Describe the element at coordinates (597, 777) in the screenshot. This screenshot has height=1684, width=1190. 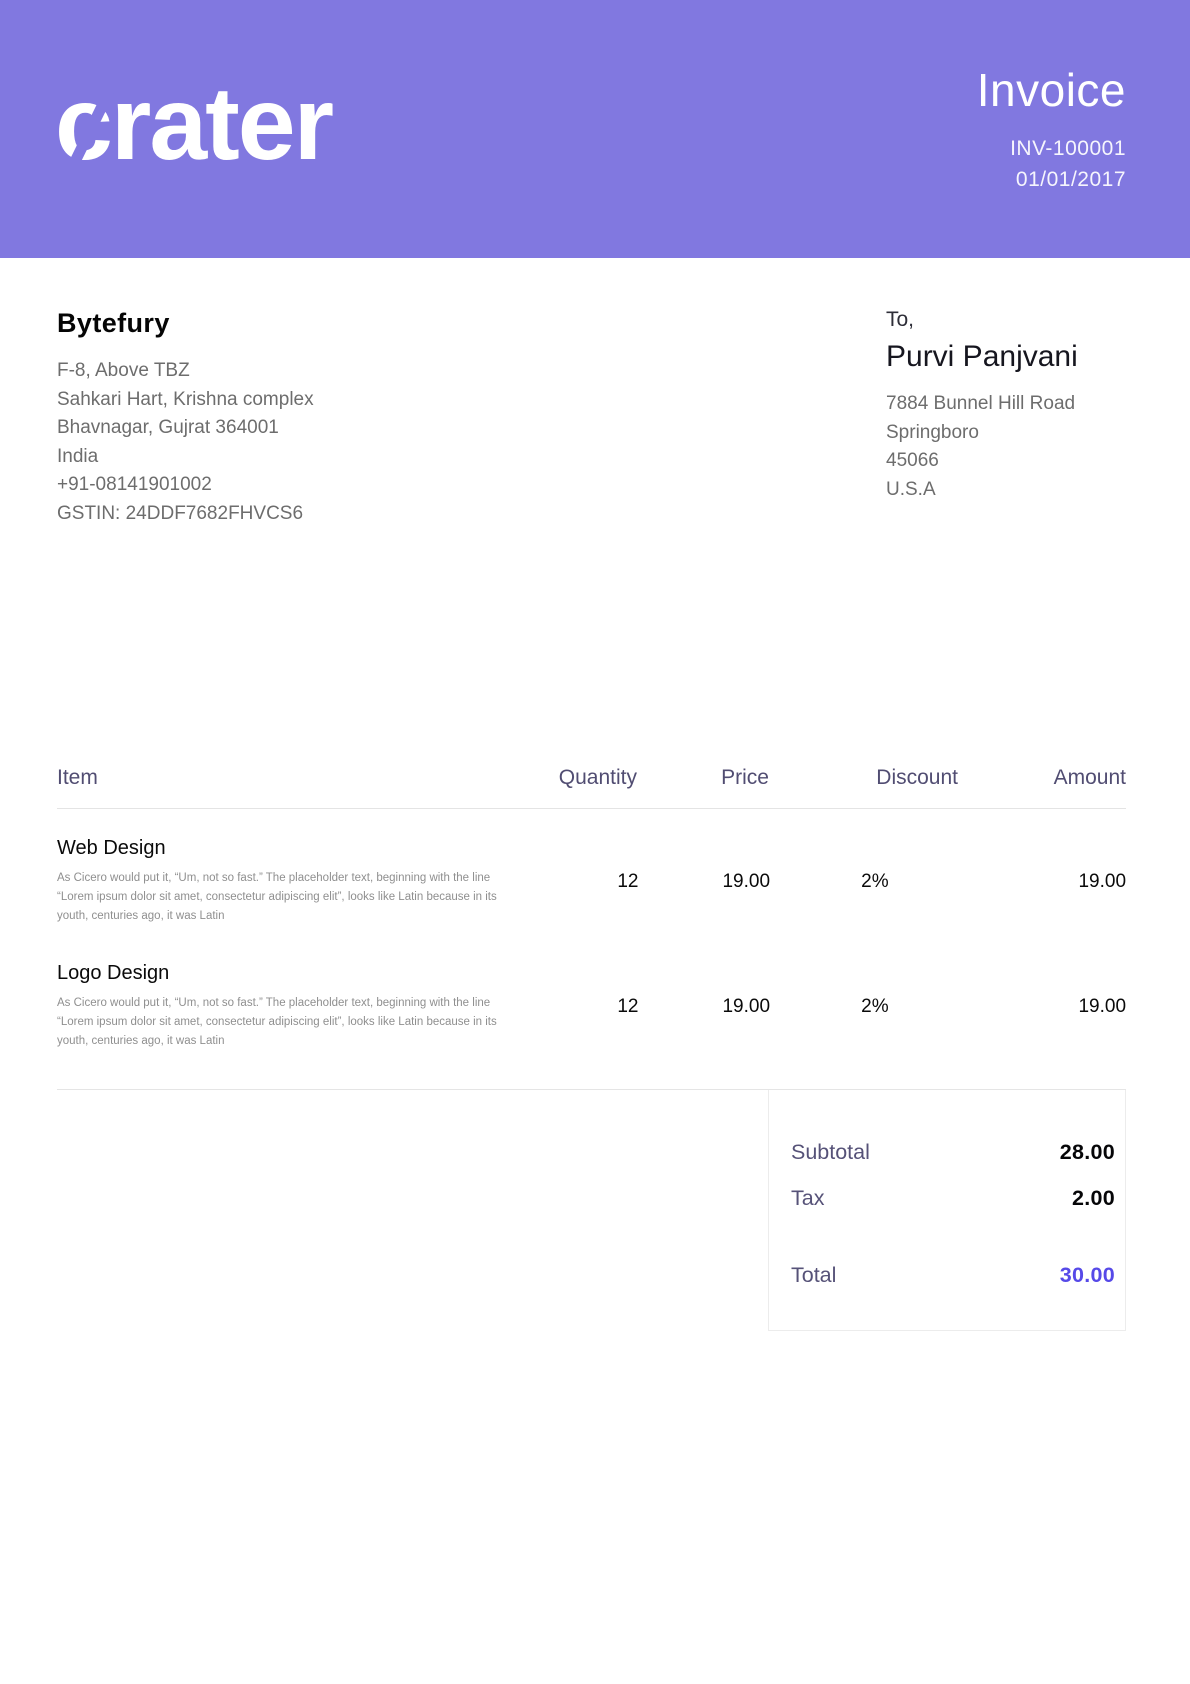
I see `column-header-quantity: Quantity` at that location.